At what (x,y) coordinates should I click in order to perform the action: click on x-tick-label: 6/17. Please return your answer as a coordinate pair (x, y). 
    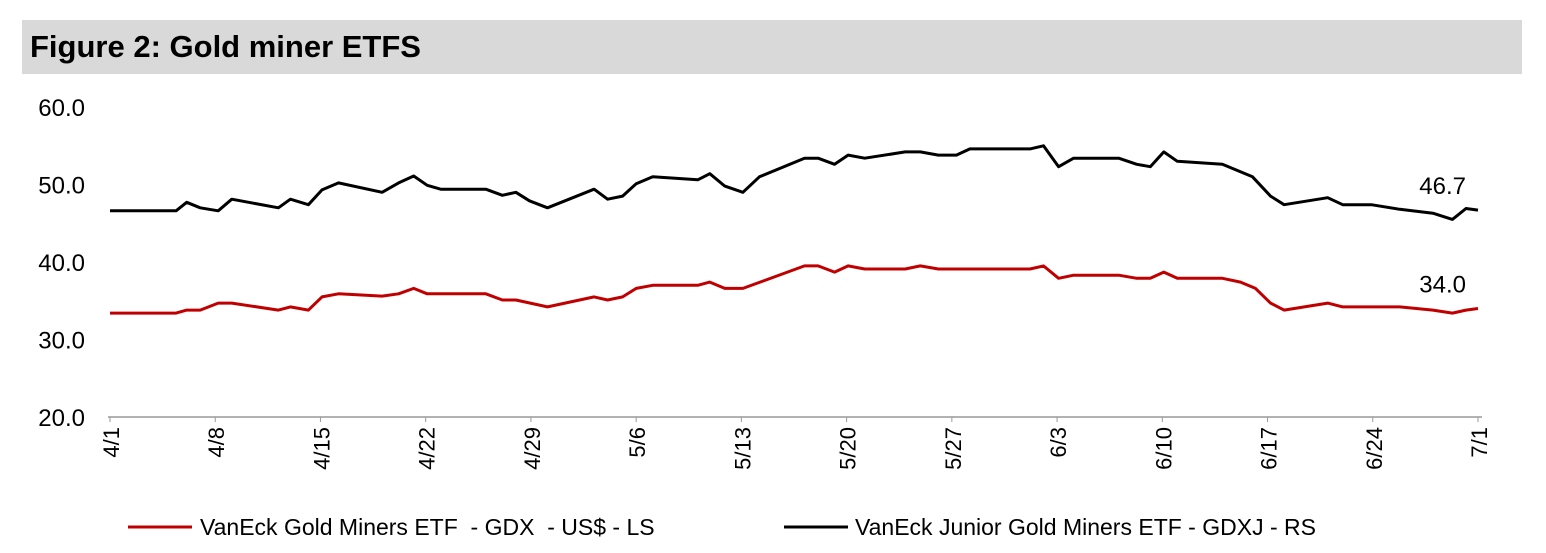
    Looking at the image, I should click on (1269, 448).